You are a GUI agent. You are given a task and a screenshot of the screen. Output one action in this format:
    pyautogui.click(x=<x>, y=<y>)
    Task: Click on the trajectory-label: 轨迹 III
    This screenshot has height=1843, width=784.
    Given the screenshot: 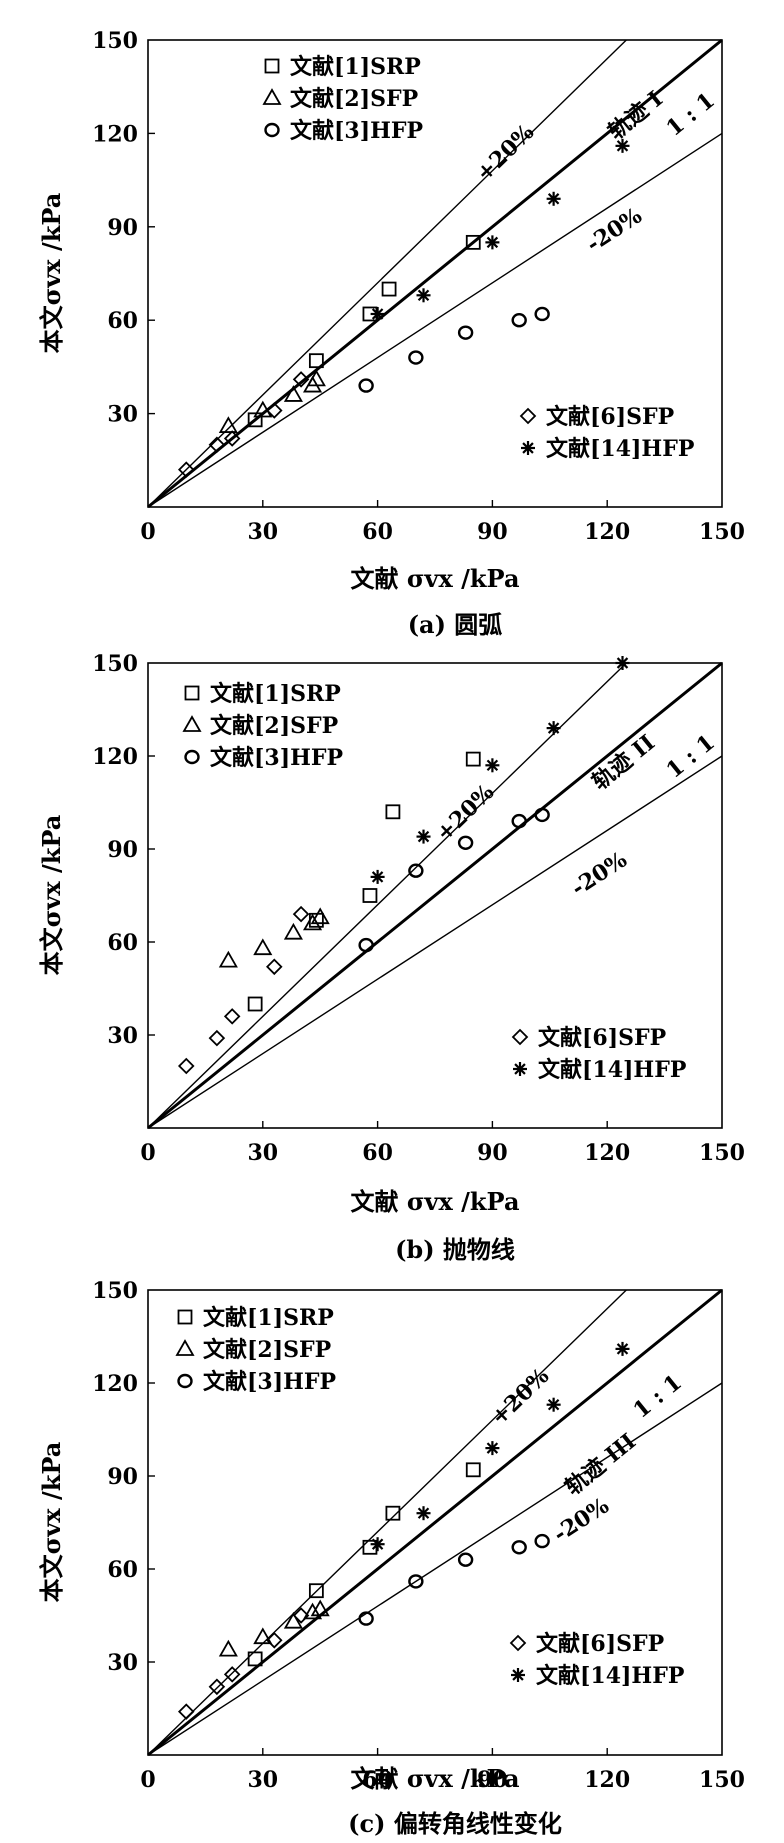 What is the action you would take?
    pyautogui.click(x=600, y=1464)
    